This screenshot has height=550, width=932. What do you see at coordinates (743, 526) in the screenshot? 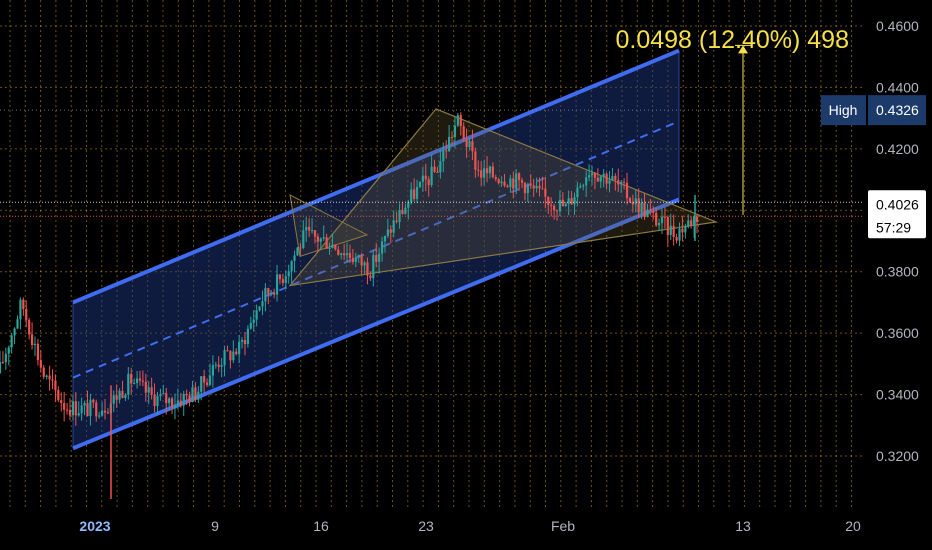
I see `date-tick-label: 13` at bounding box center [743, 526].